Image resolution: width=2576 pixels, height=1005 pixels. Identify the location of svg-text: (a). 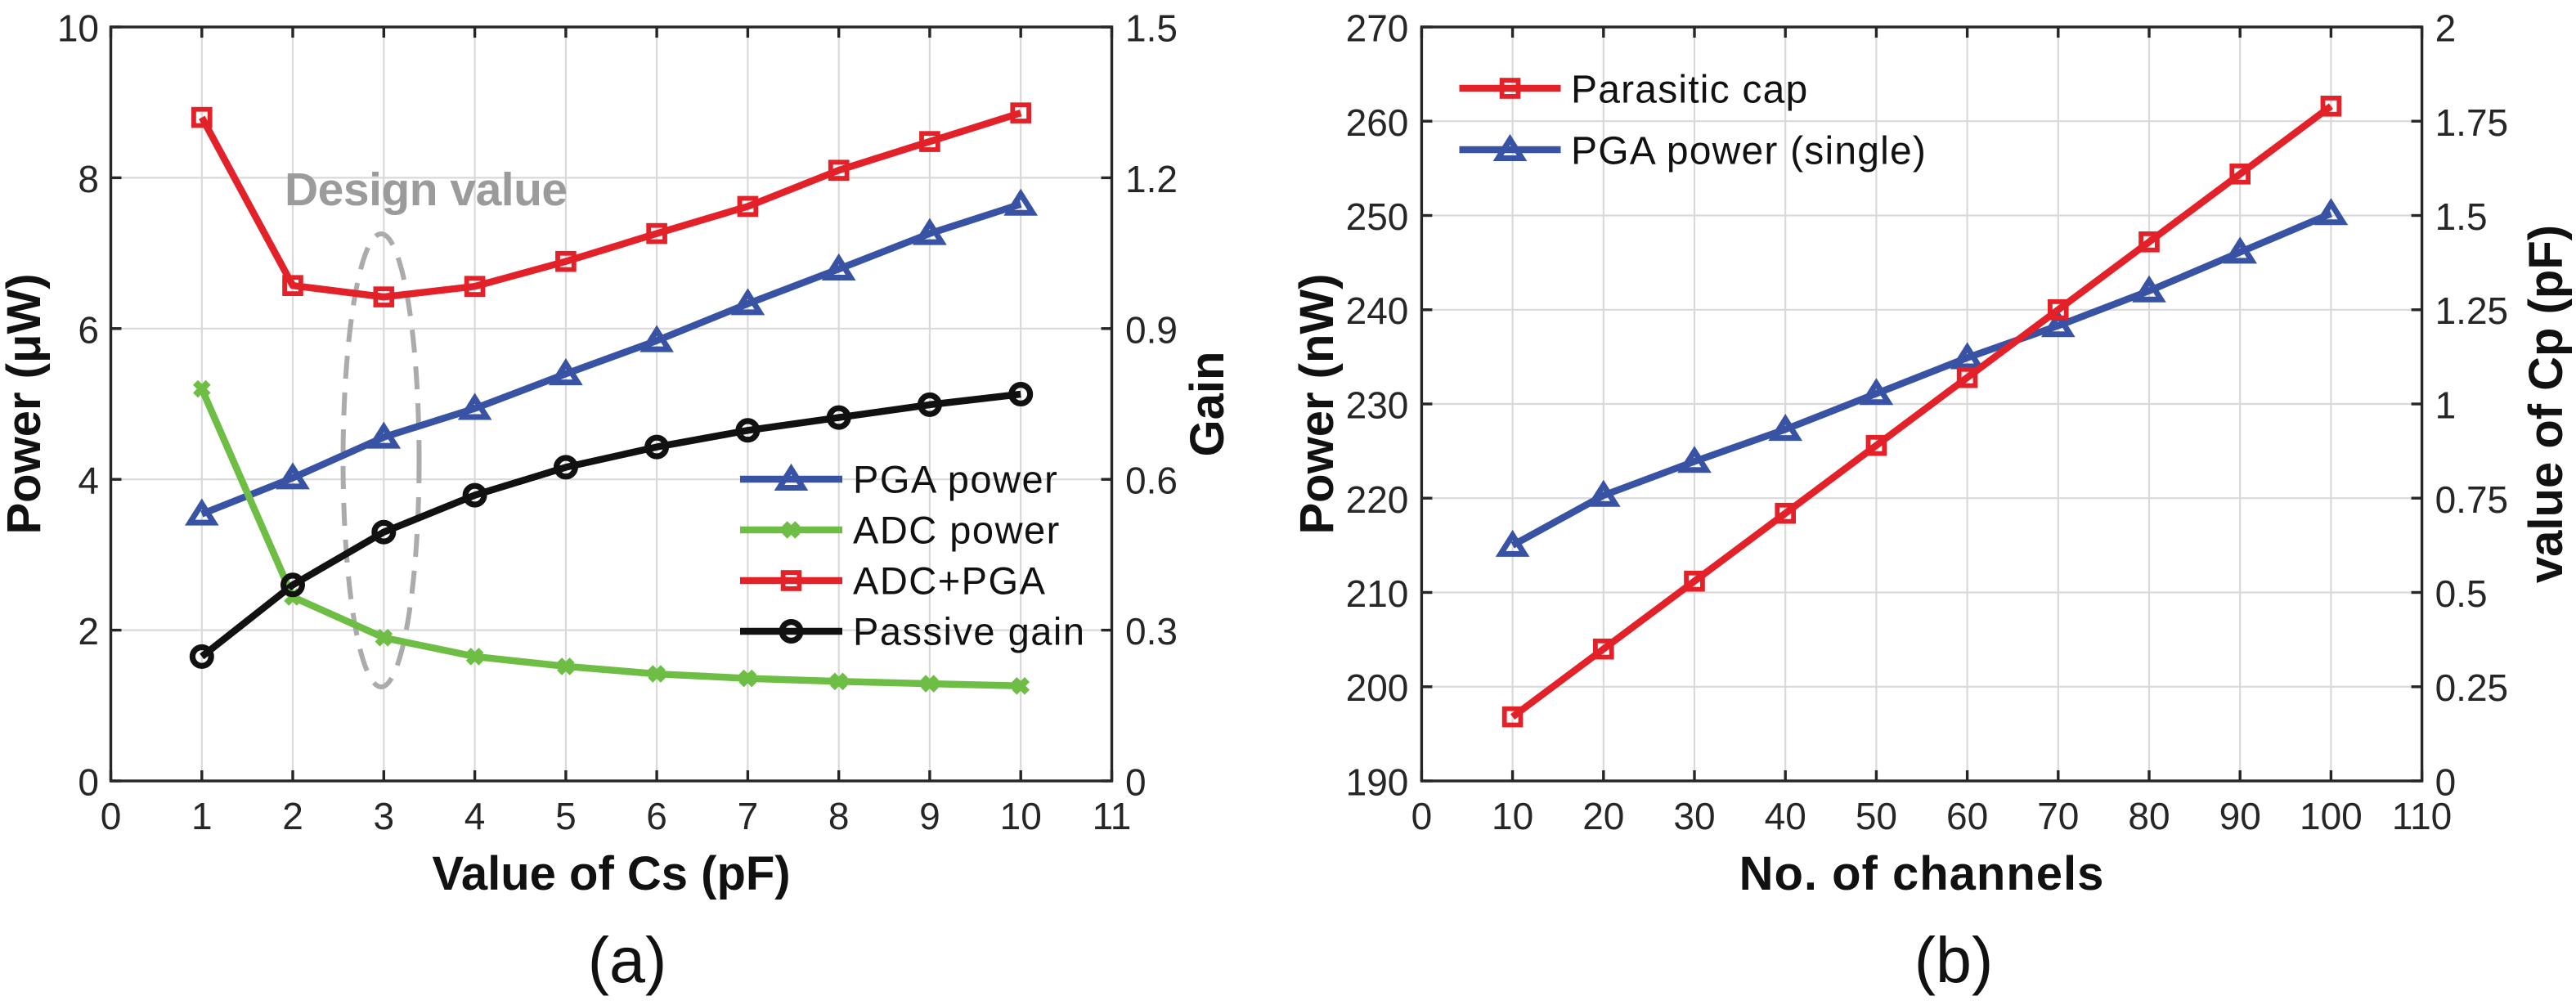
(627, 959).